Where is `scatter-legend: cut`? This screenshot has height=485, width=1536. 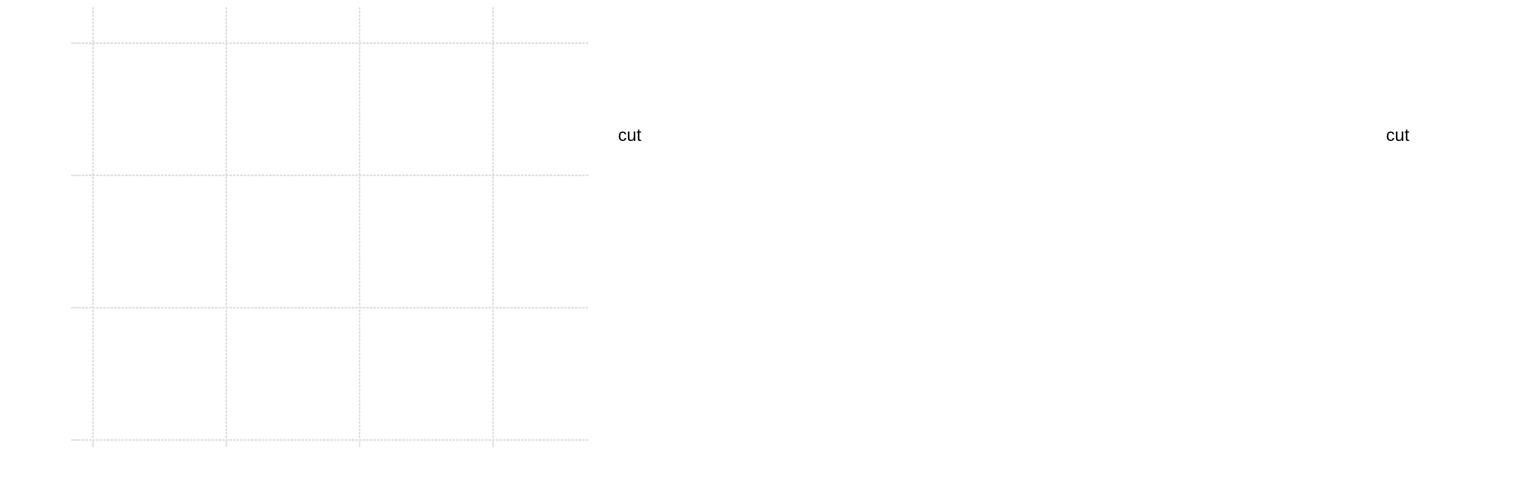 scatter-legend: cut is located at coordinates (629, 135).